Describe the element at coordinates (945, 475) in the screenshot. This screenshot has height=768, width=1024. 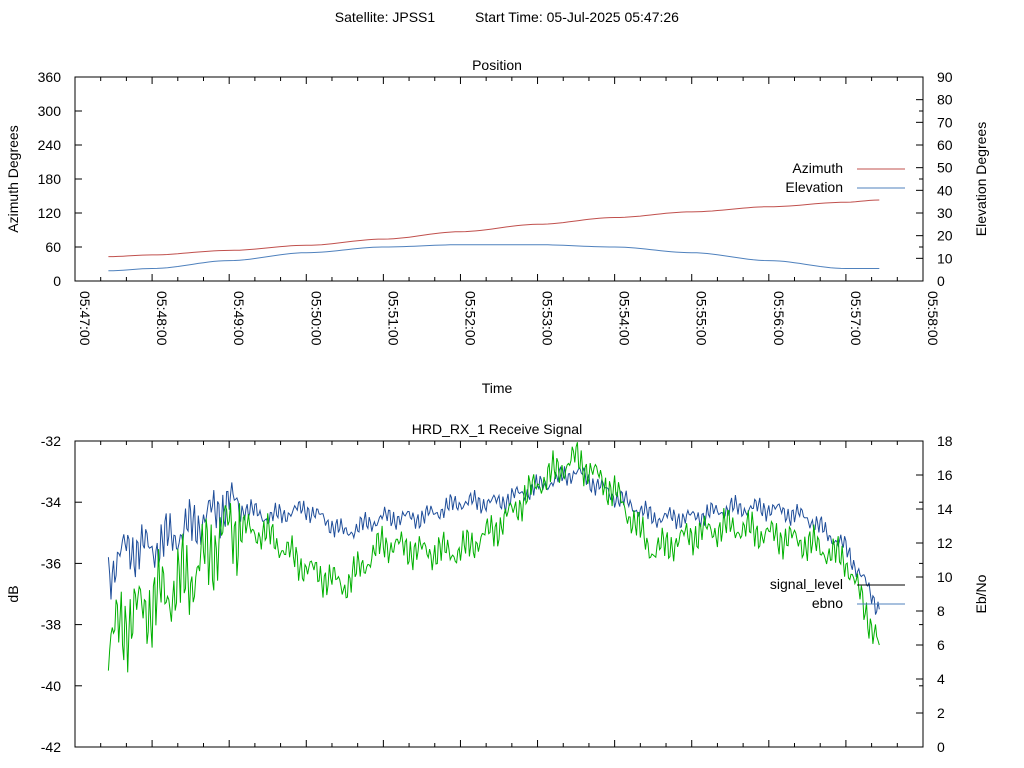
I see `y2-tick-label: 16` at that location.